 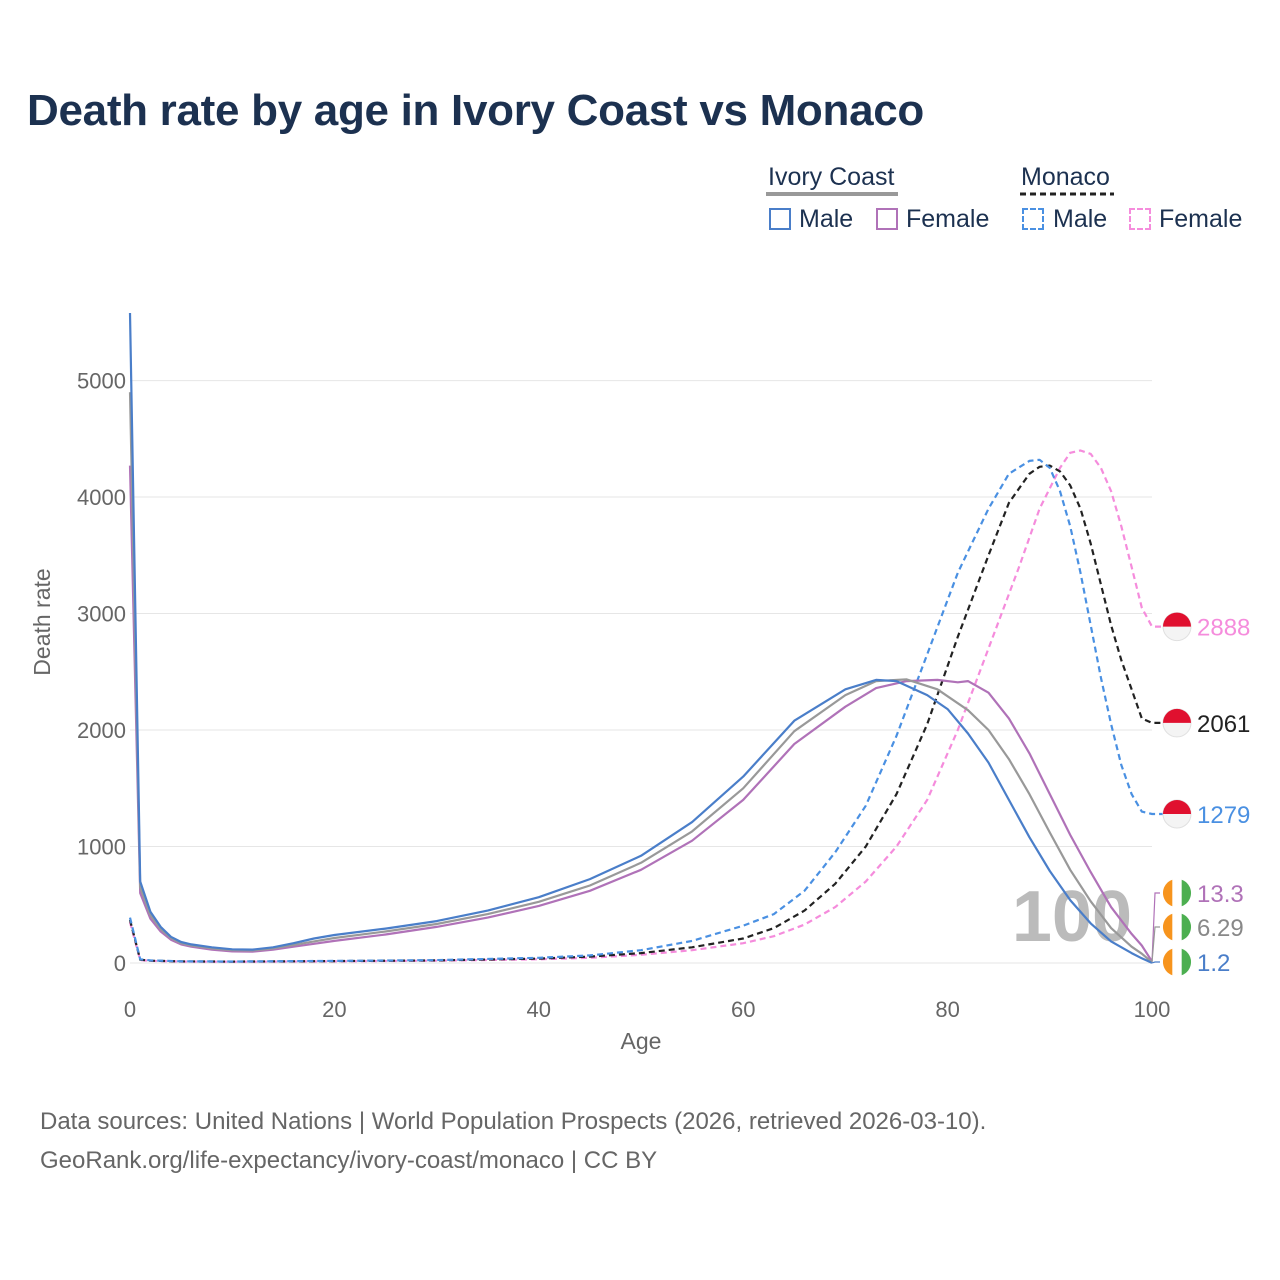 What do you see at coordinates (1167, 962) in the screenshot?
I see `flag-ivory-coast-orange-male` at bounding box center [1167, 962].